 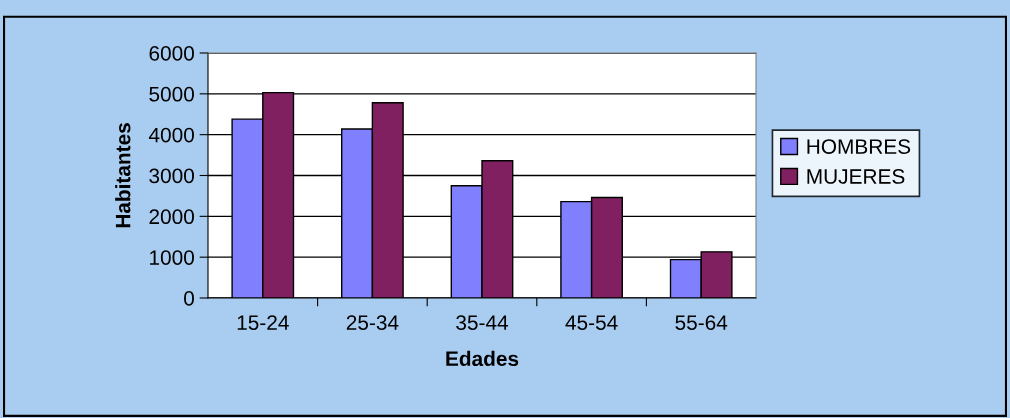 What do you see at coordinates (171, 135) in the screenshot?
I see `y-tick-label: 4000` at bounding box center [171, 135].